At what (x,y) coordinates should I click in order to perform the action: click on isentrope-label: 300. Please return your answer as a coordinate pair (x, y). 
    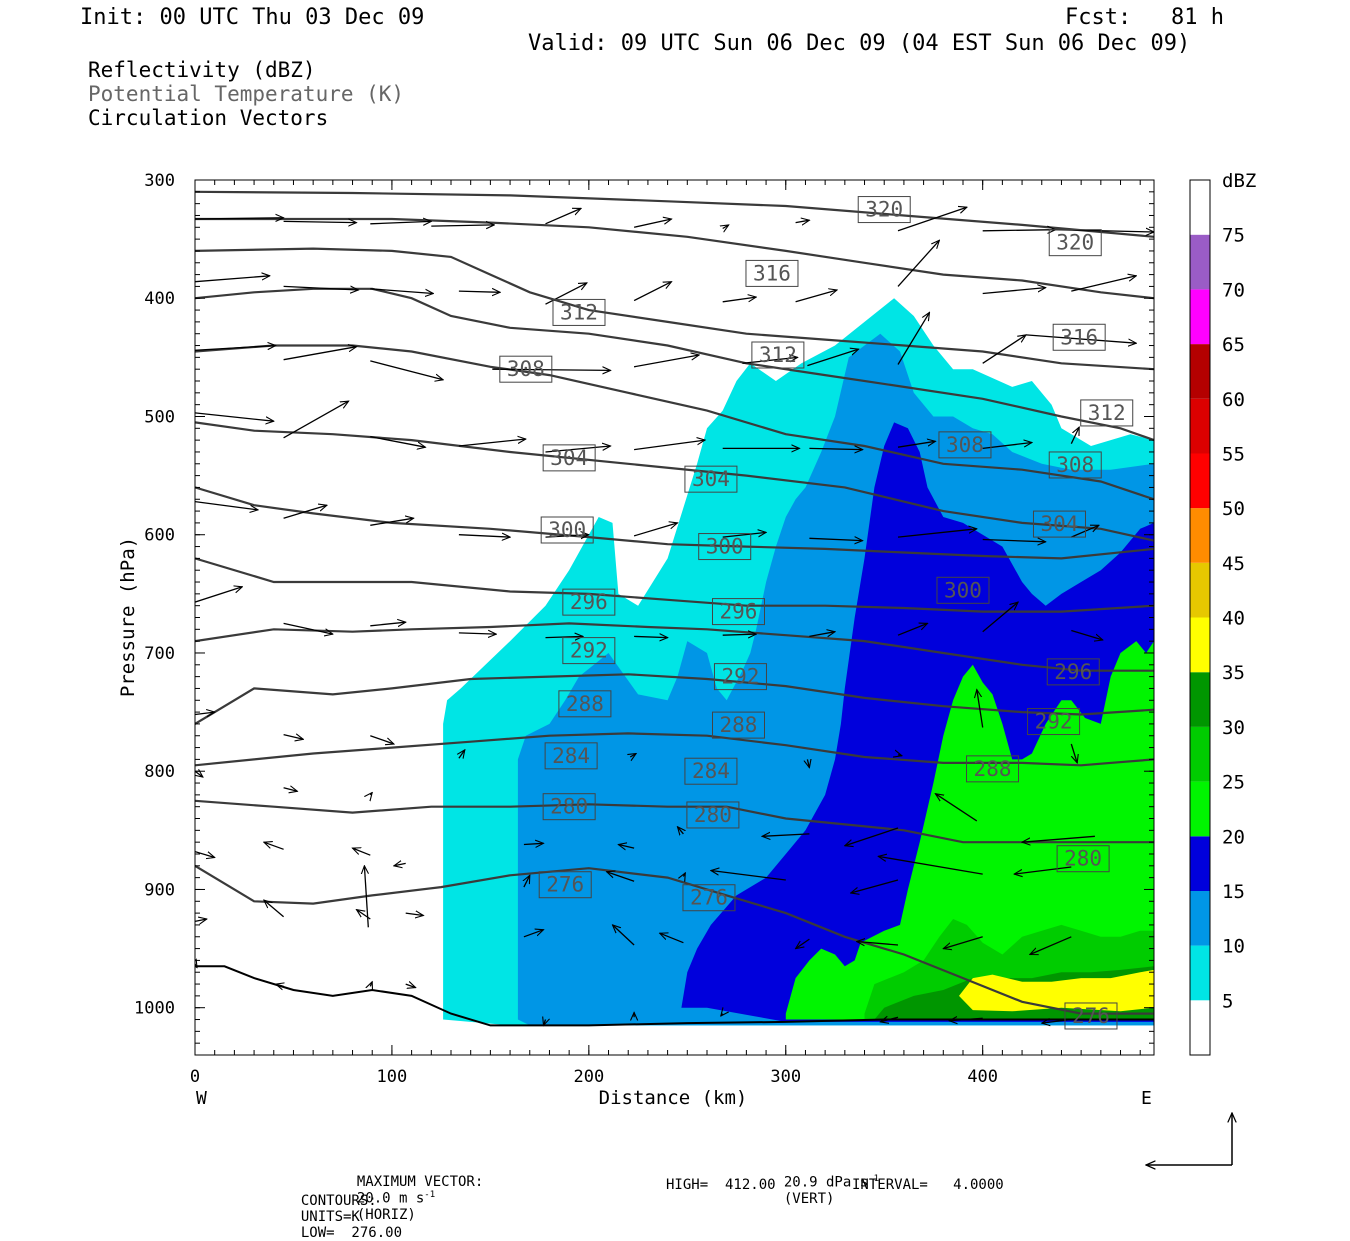
    Looking at the image, I should click on (963, 590).